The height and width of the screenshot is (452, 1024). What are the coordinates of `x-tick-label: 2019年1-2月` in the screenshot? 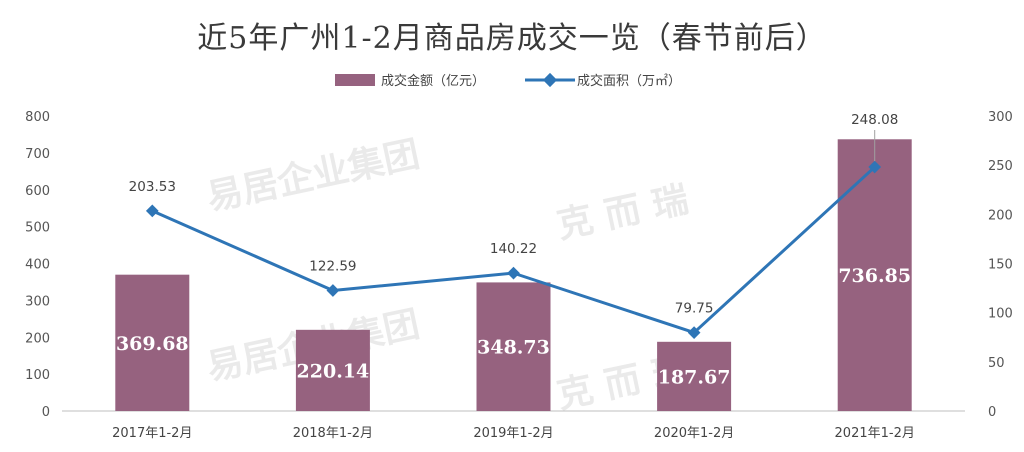 It's located at (513, 433).